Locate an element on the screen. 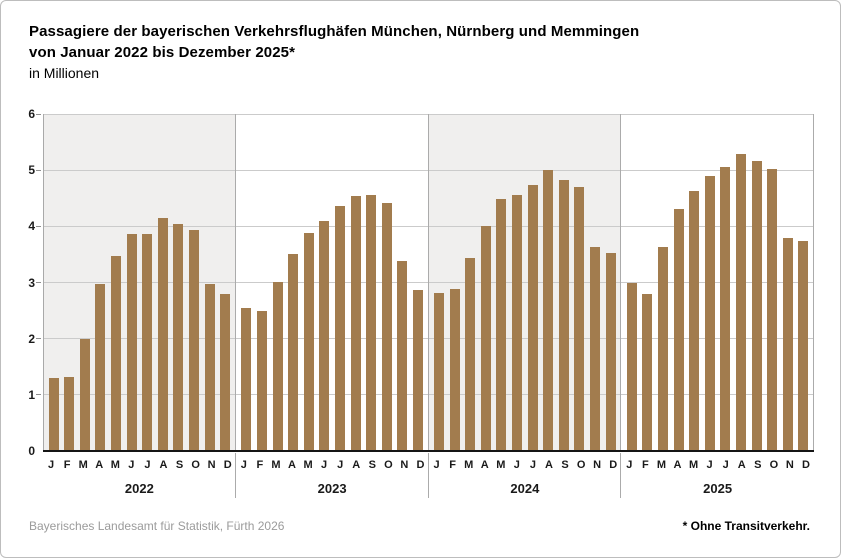 Image resolution: width=841 pixels, height=558 pixels. month-label-2022-6: J is located at coordinates (131, 465).